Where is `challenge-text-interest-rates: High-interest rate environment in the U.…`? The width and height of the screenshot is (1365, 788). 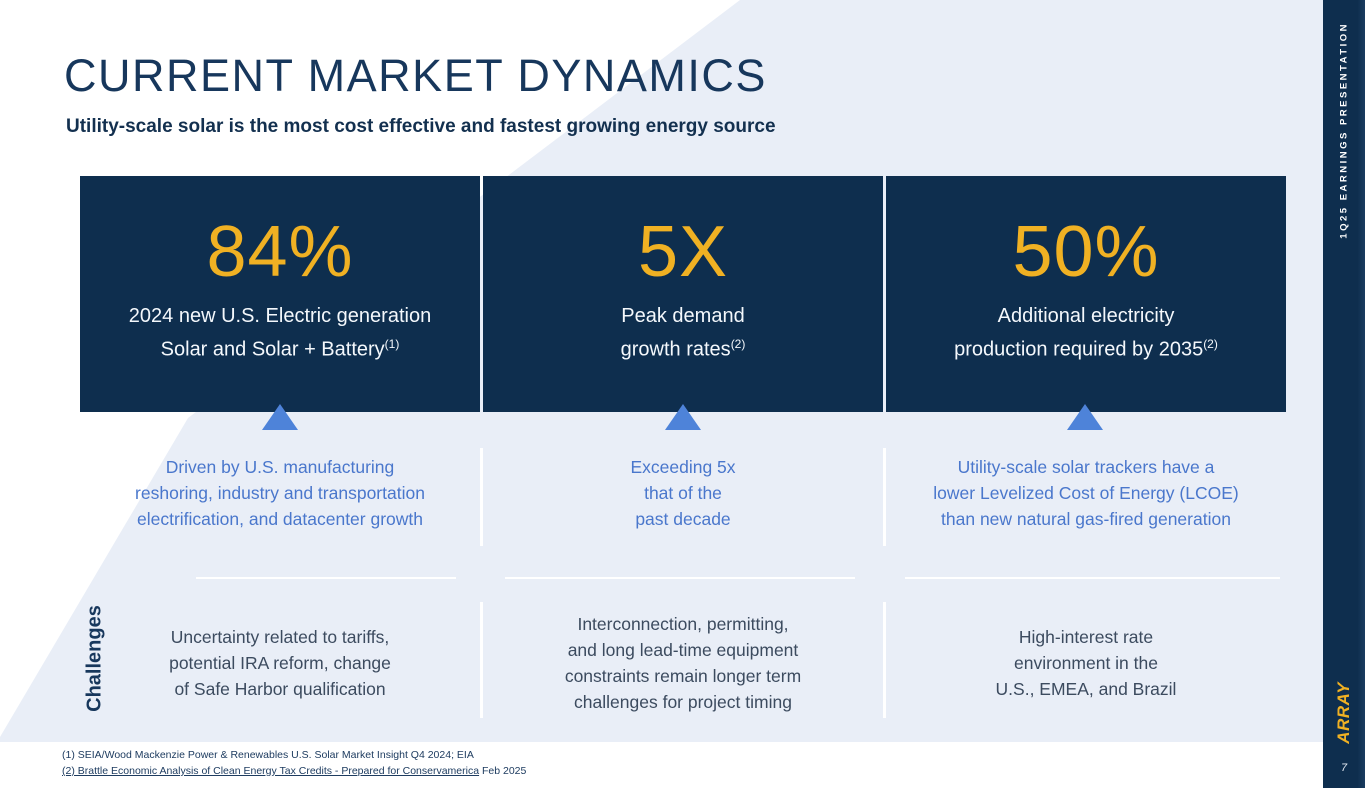 challenge-text-interest-rates: High-interest rate environment in the U.… is located at coordinates (1086, 663).